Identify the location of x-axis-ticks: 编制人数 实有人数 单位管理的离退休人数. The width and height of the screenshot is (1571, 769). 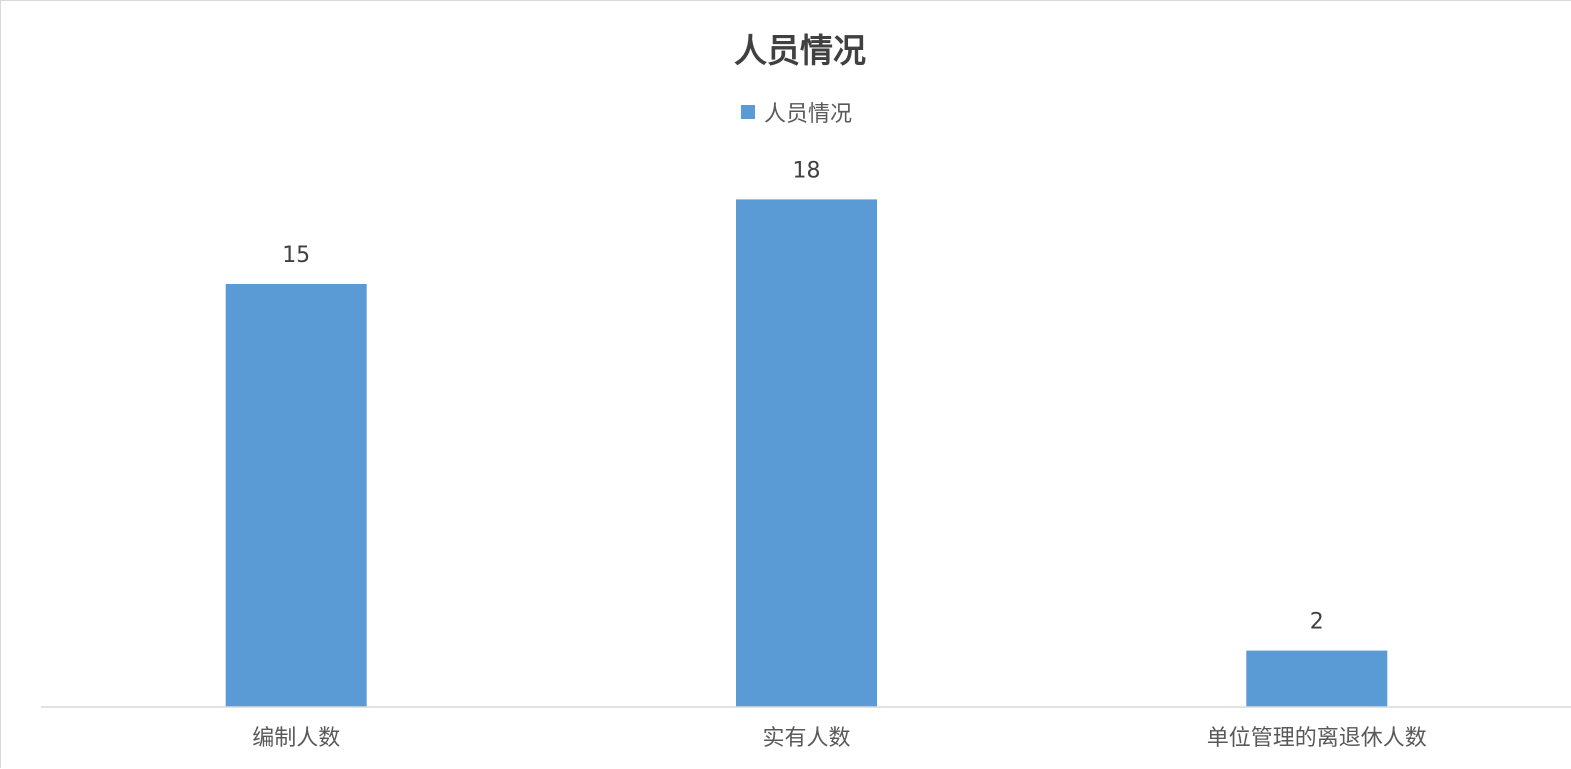
(839, 738).